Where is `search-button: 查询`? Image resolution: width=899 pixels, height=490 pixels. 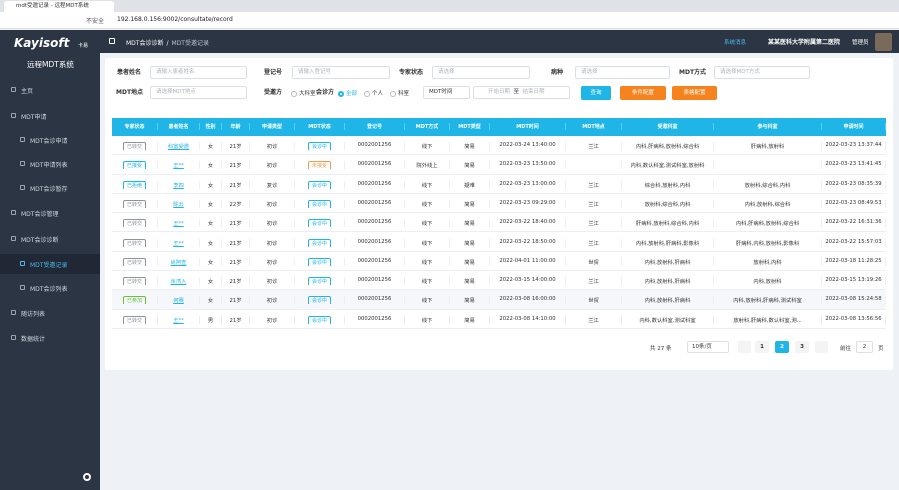
search-button: 查询 is located at coordinates (596, 93).